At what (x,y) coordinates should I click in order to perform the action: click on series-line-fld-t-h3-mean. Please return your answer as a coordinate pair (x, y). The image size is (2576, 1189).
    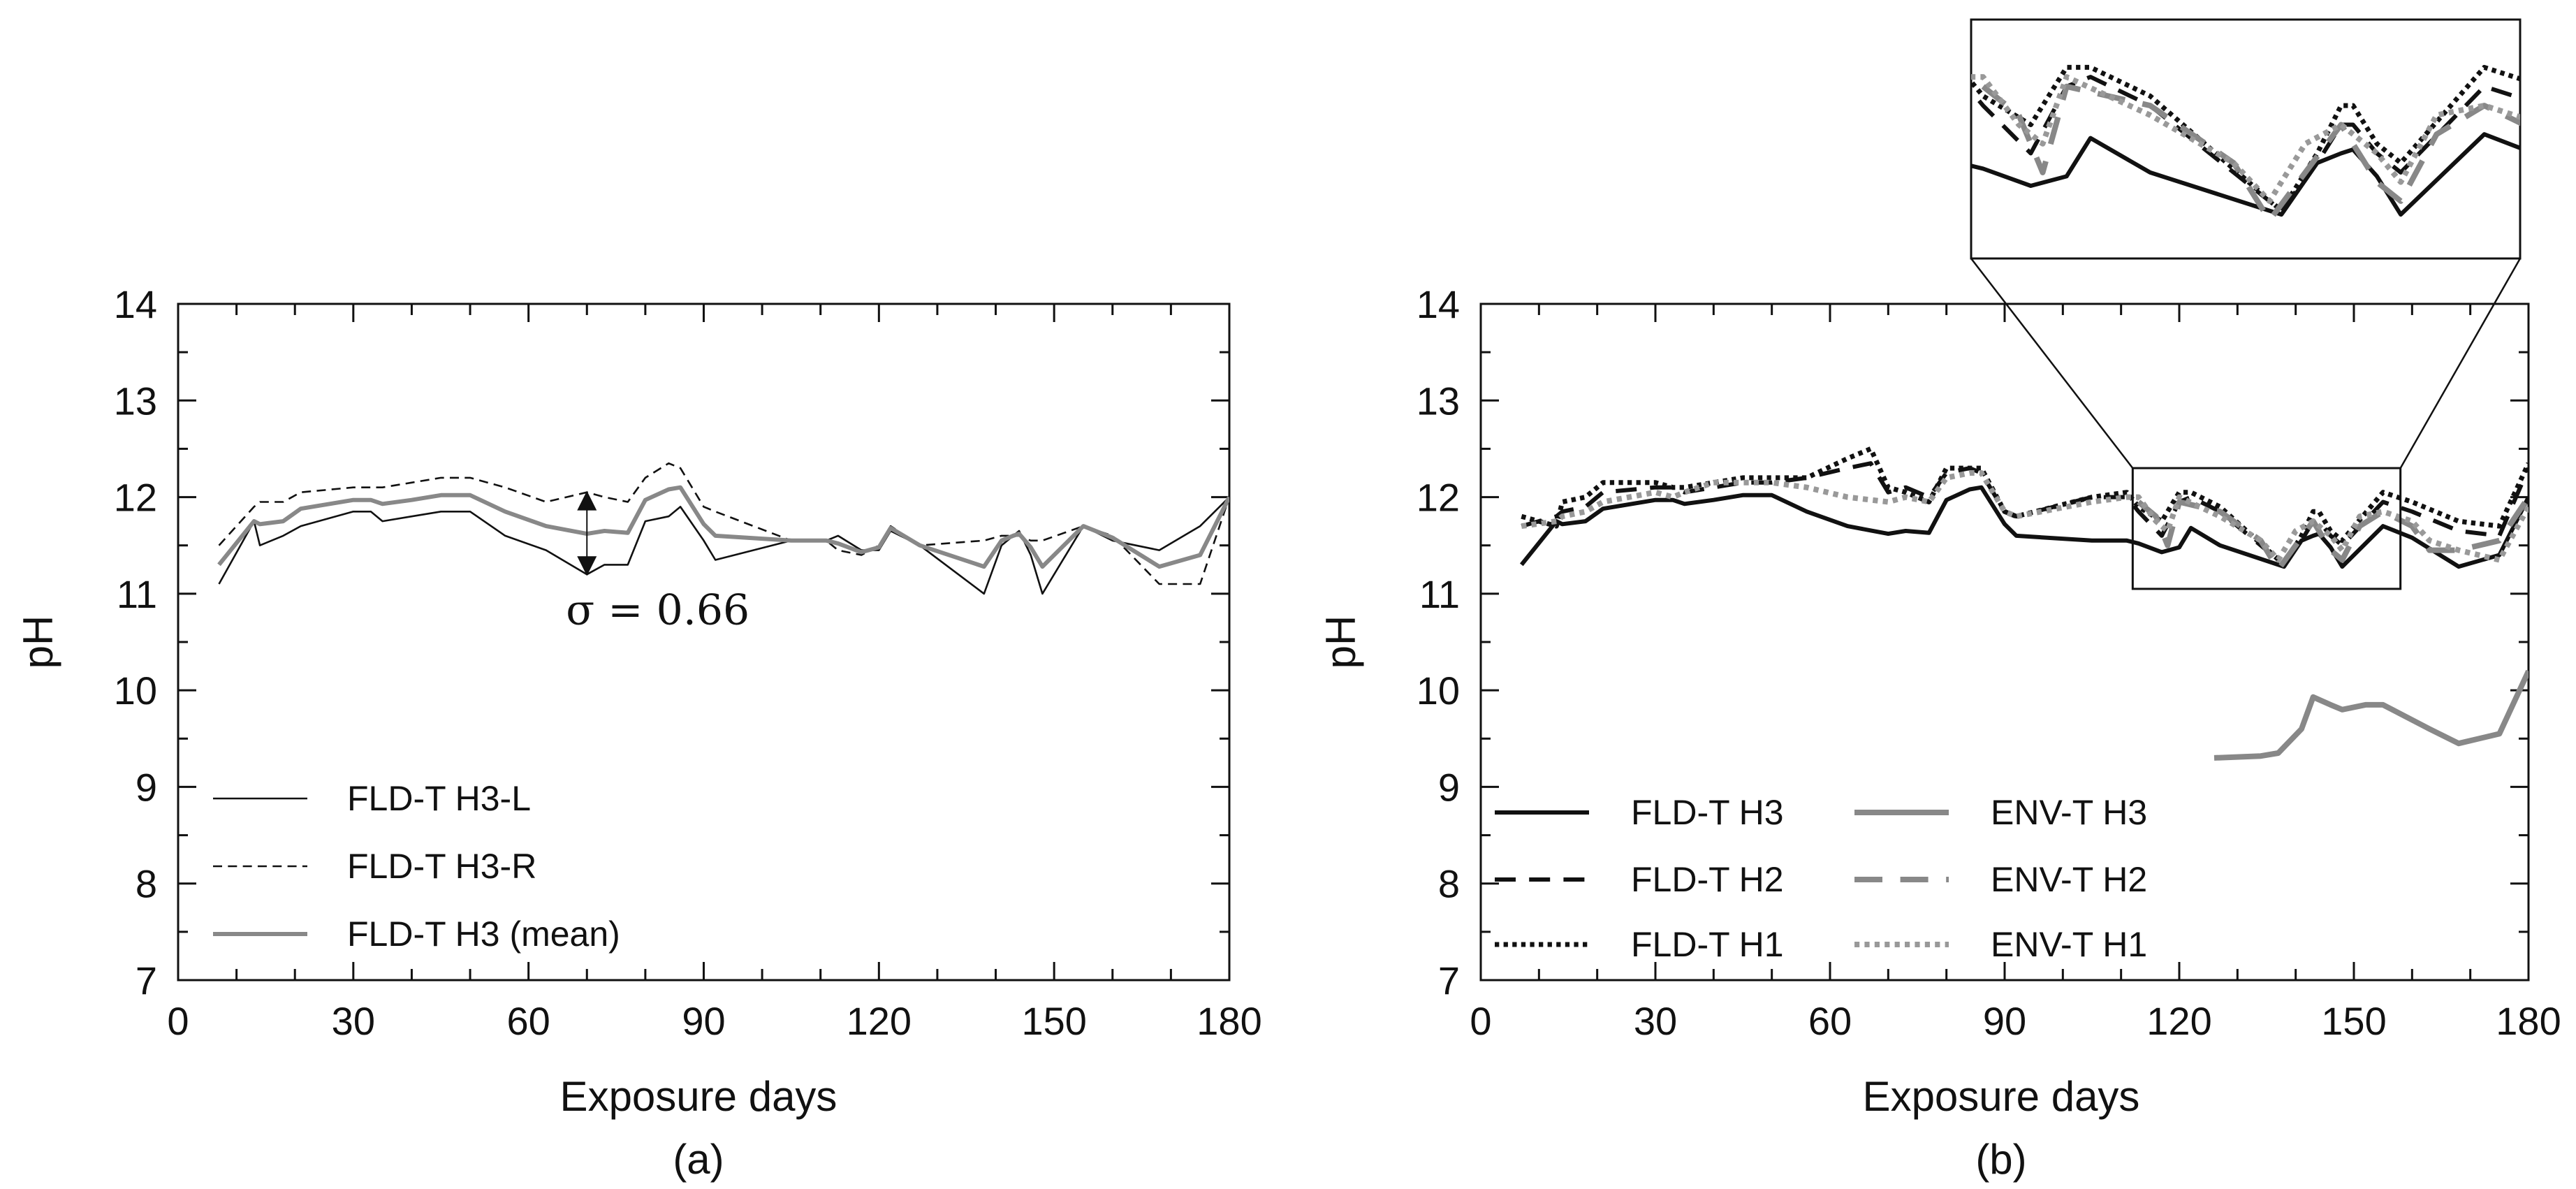
    Looking at the image, I should click on (723, 527).